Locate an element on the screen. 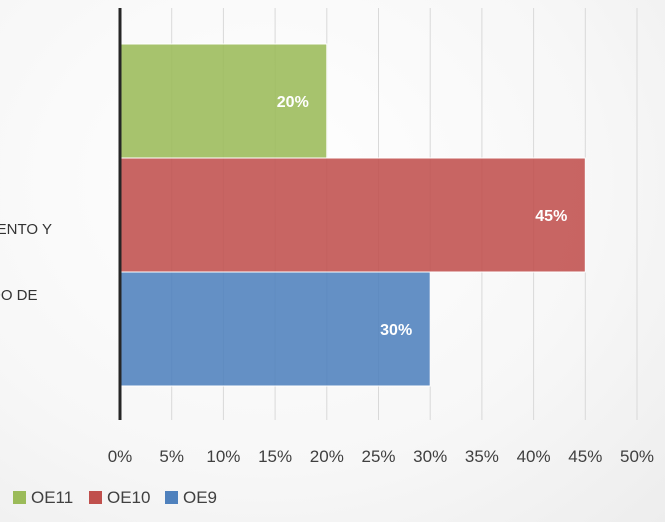 The image size is (665, 522). x-tick-label: 20% is located at coordinates (327, 456).